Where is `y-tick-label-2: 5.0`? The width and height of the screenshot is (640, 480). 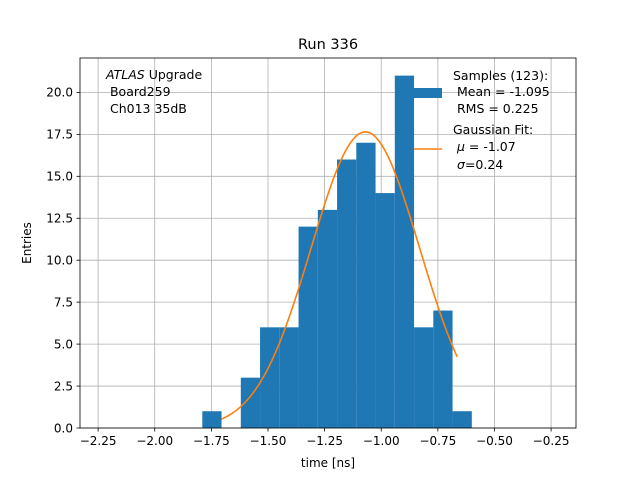
y-tick-label-2: 5.0 is located at coordinates (63, 344).